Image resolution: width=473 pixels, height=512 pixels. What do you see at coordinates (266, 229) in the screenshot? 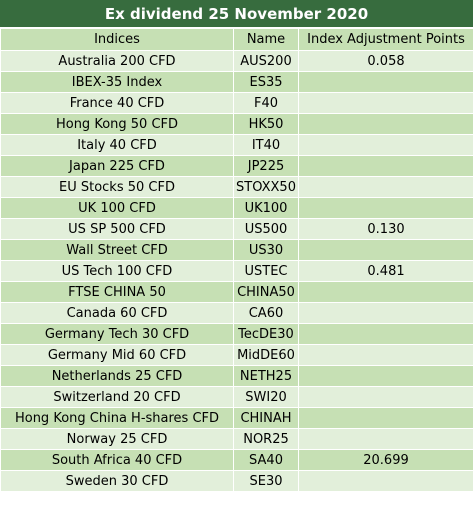
I see `cell-name: US500` at bounding box center [266, 229].